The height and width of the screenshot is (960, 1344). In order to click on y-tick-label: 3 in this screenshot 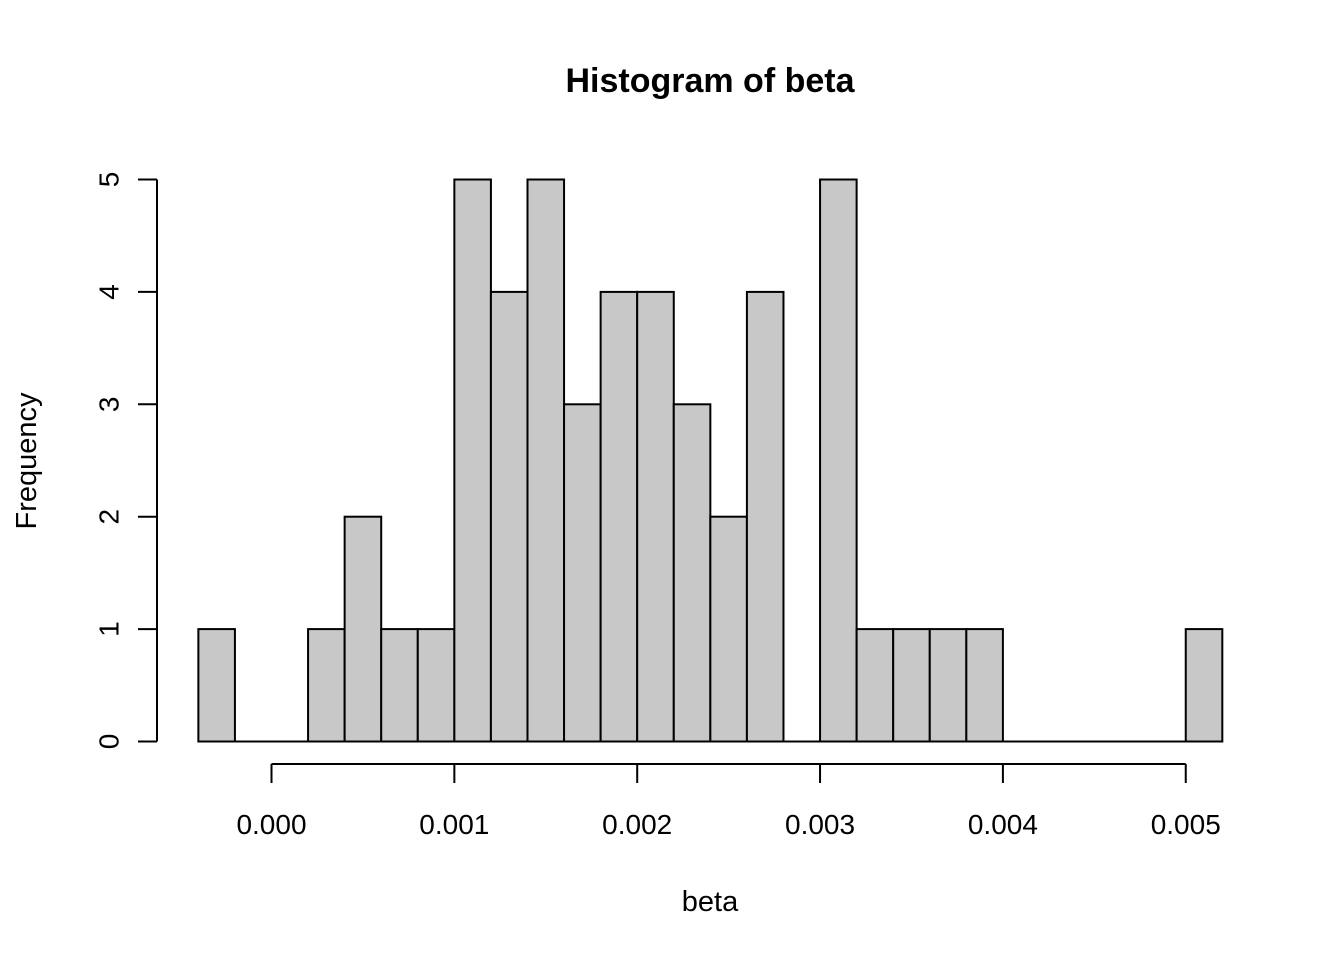, I will do `click(109, 405)`.